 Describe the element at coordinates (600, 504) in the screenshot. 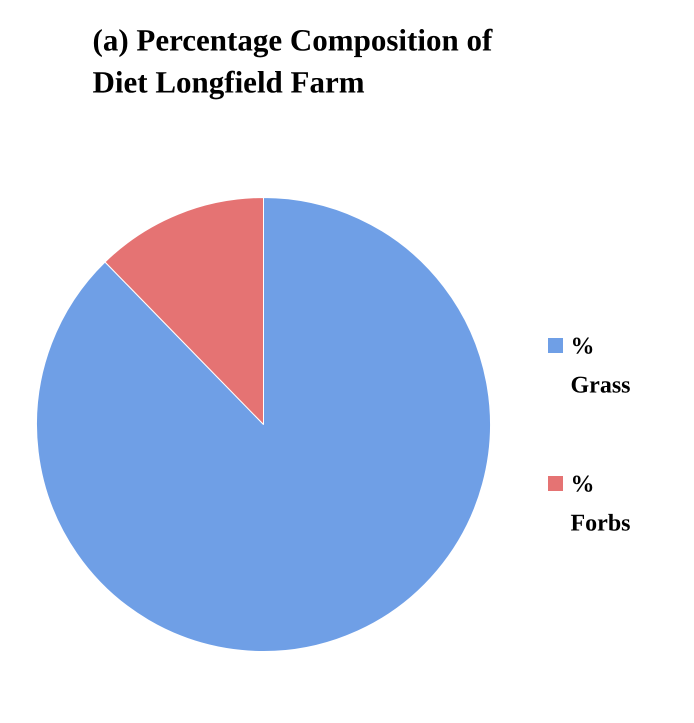

I see `legend-label: % Forbs` at that location.